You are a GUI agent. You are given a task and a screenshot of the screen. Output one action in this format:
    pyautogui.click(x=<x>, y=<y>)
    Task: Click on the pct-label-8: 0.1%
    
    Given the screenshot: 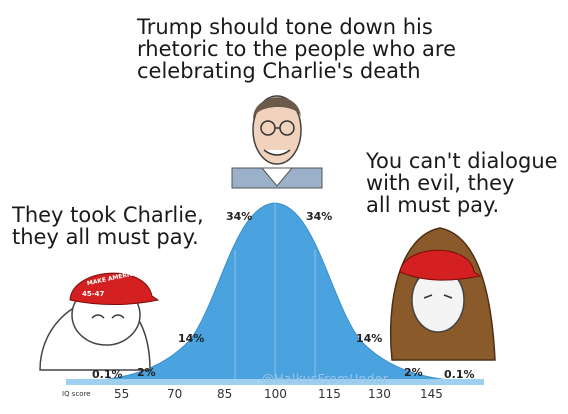 What is the action you would take?
    pyautogui.click(x=459, y=374)
    